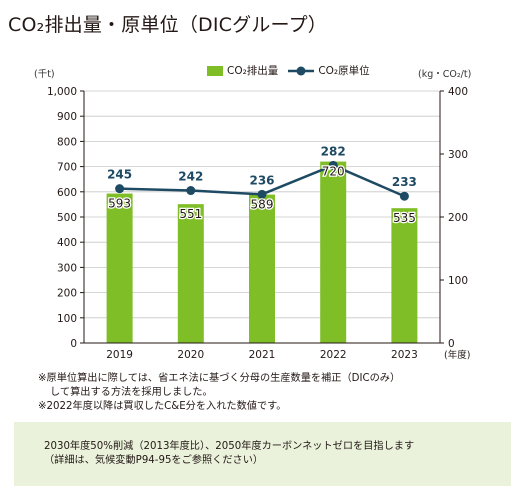  I want to click on left-axis-tick-label: 800, so click(67, 142).